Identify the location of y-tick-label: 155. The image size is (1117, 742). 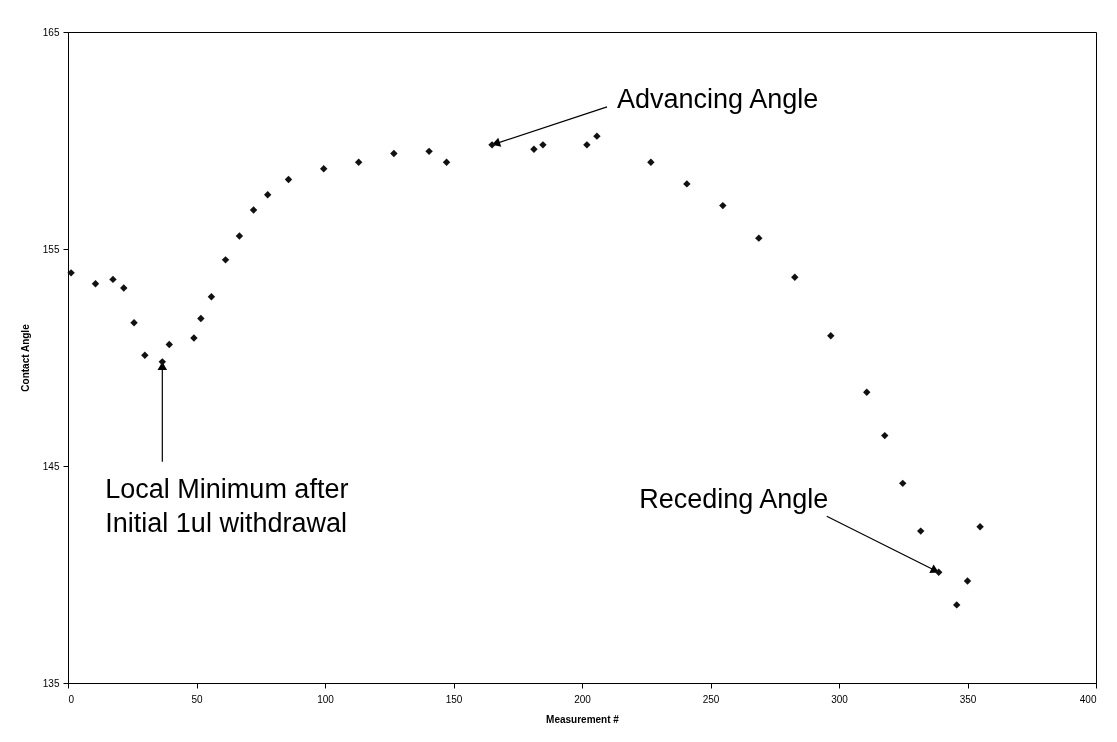
(51, 249).